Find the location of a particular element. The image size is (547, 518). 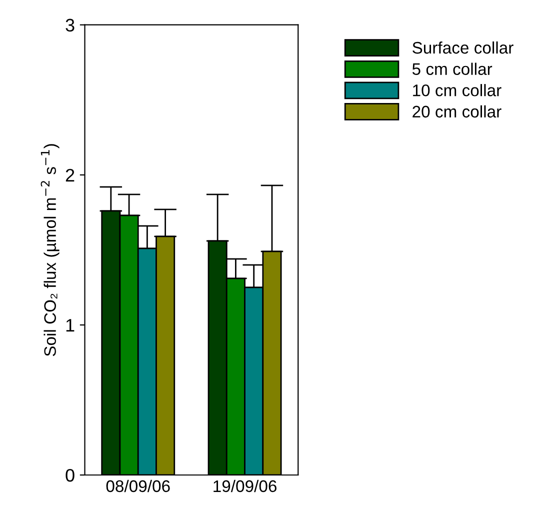

x-tick-label: 08/09/06 is located at coordinates (138, 486).